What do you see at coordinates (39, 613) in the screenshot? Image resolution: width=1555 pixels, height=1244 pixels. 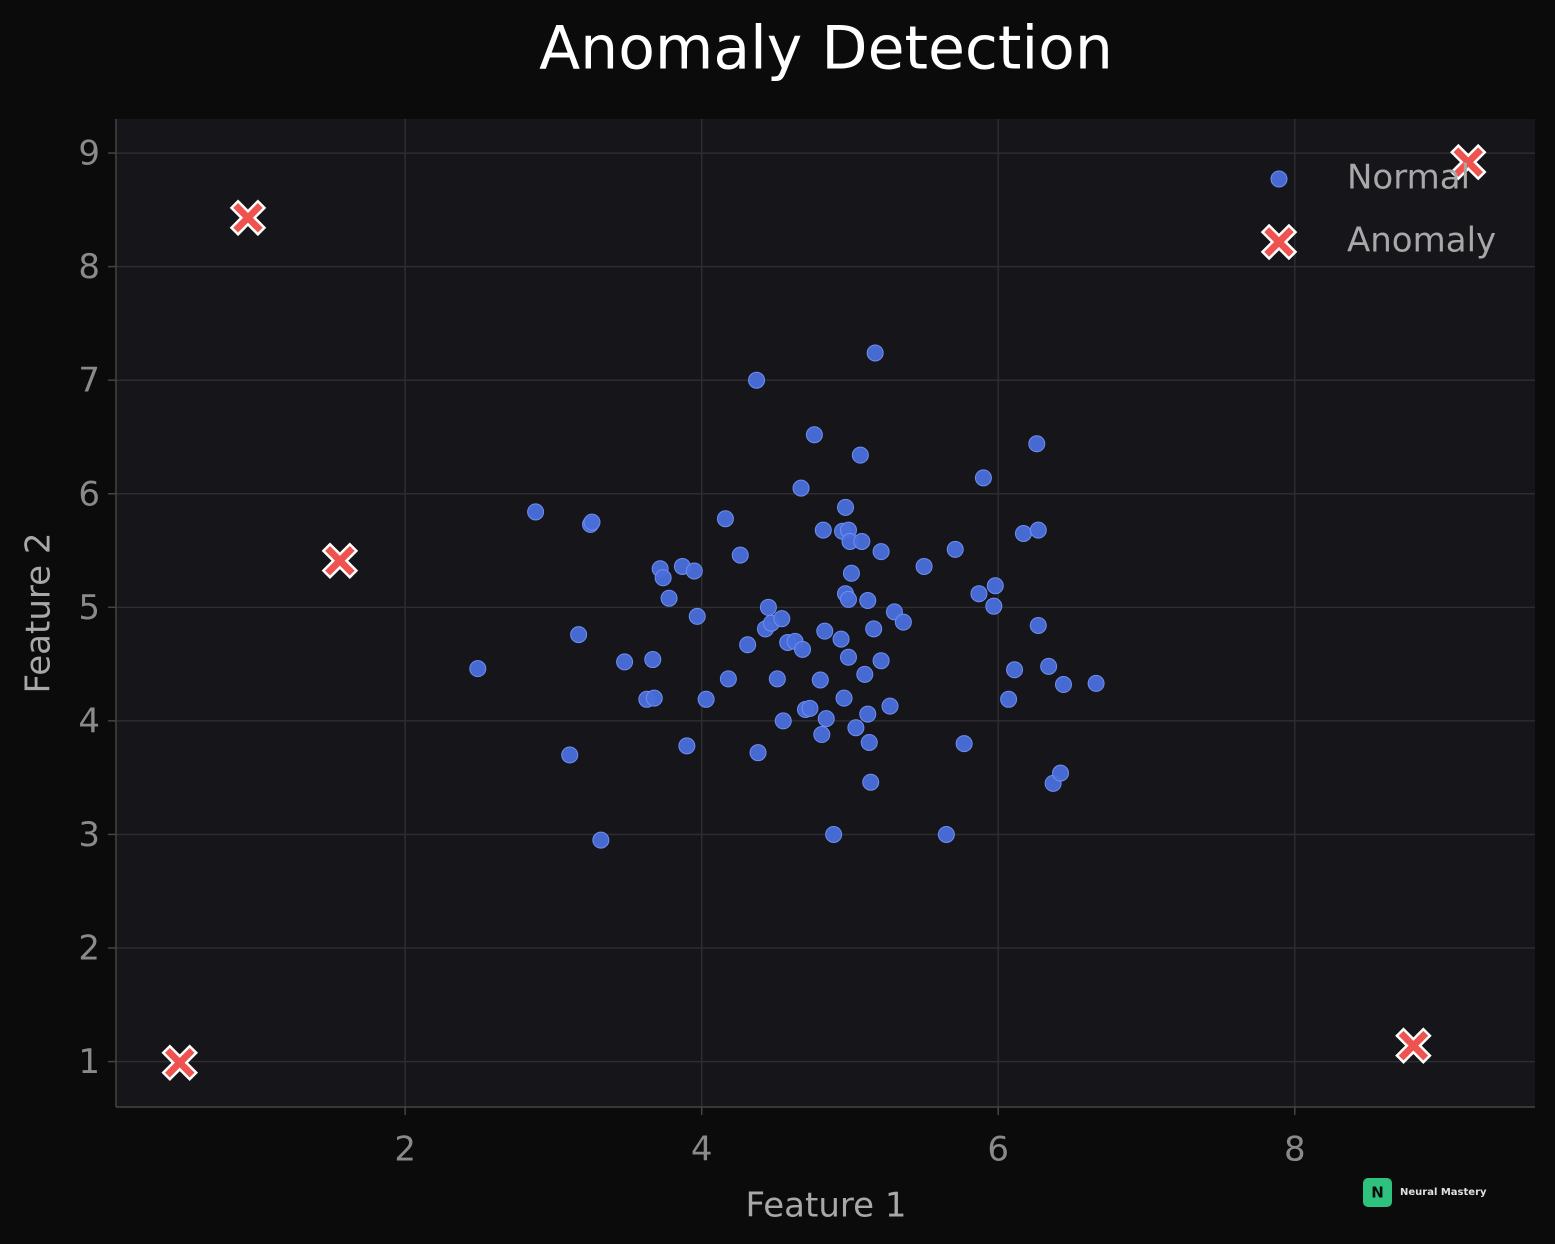 I see `y-axis-label: Feature 2` at bounding box center [39, 613].